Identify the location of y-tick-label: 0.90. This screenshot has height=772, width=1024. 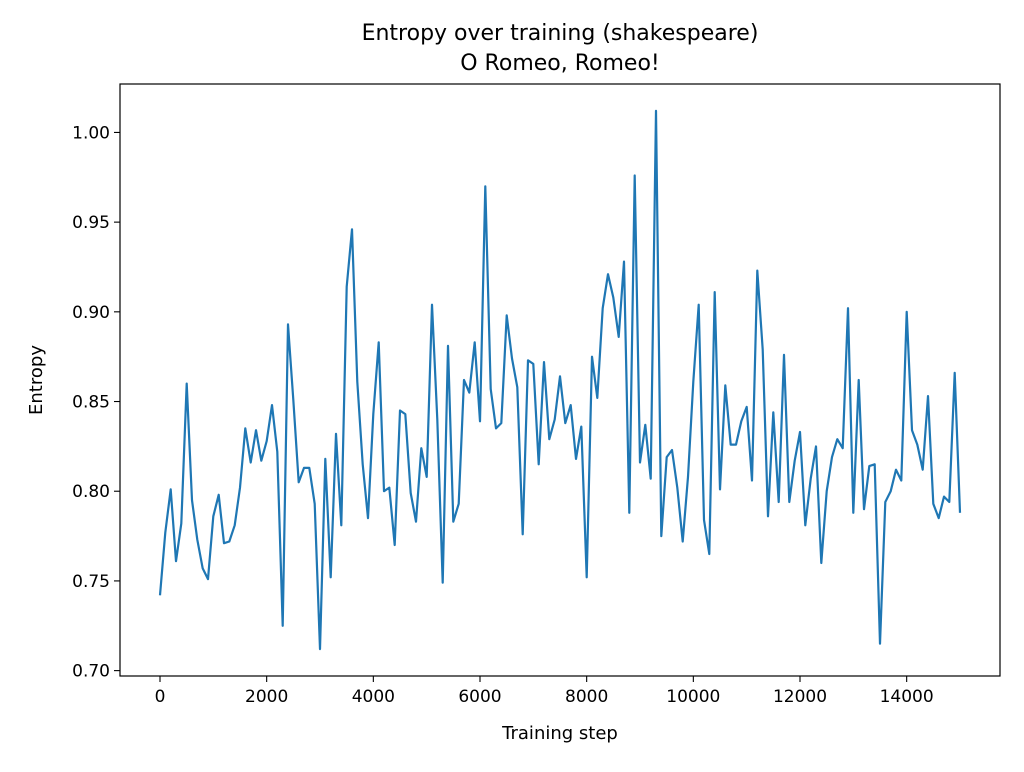
(91, 313).